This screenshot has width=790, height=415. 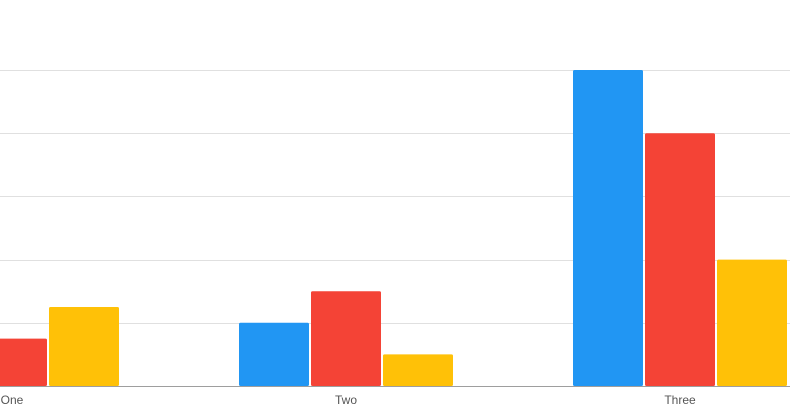 What do you see at coordinates (12, 400) in the screenshot?
I see `x-tick-label-one: One` at bounding box center [12, 400].